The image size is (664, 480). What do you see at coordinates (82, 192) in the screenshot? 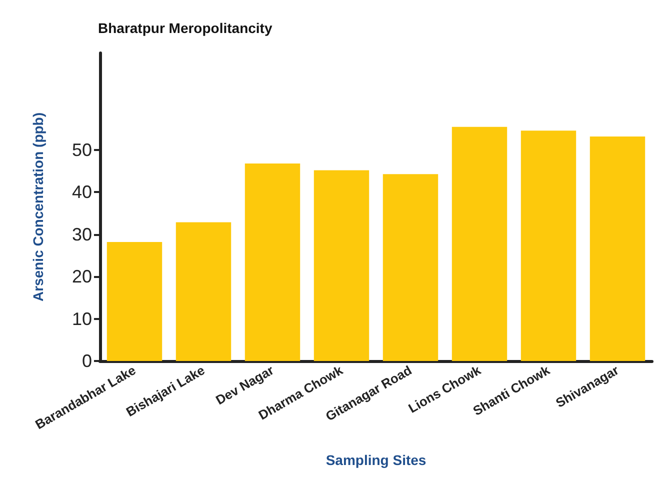
I see `y-tick-label: 40` at bounding box center [82, 192].